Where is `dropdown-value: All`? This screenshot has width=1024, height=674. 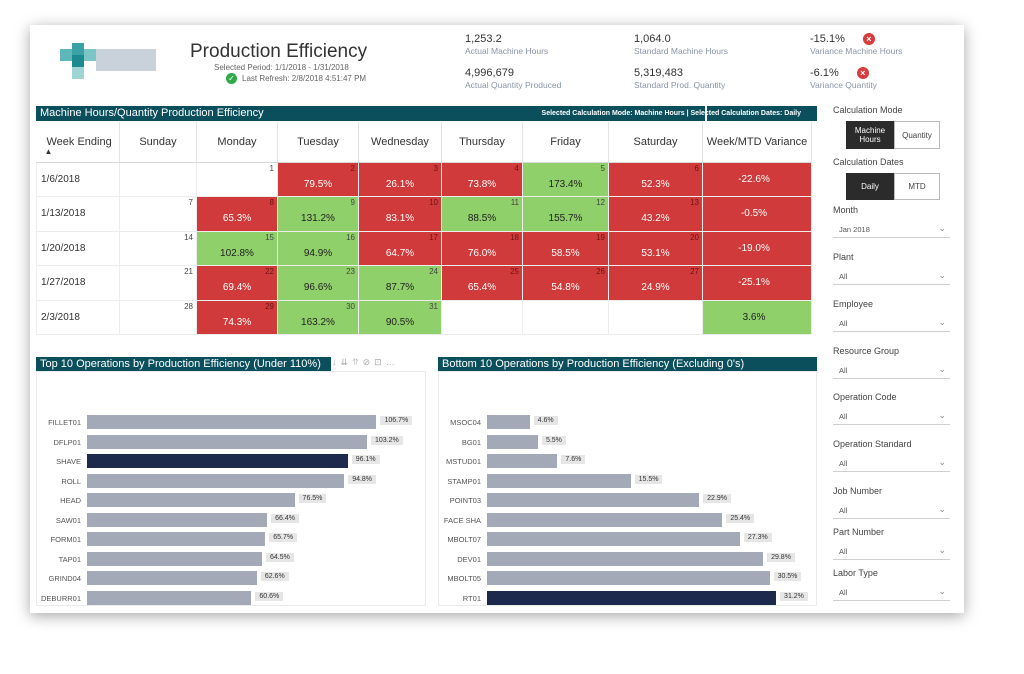
dropdown-value: All is located at coordinates (843, 510).